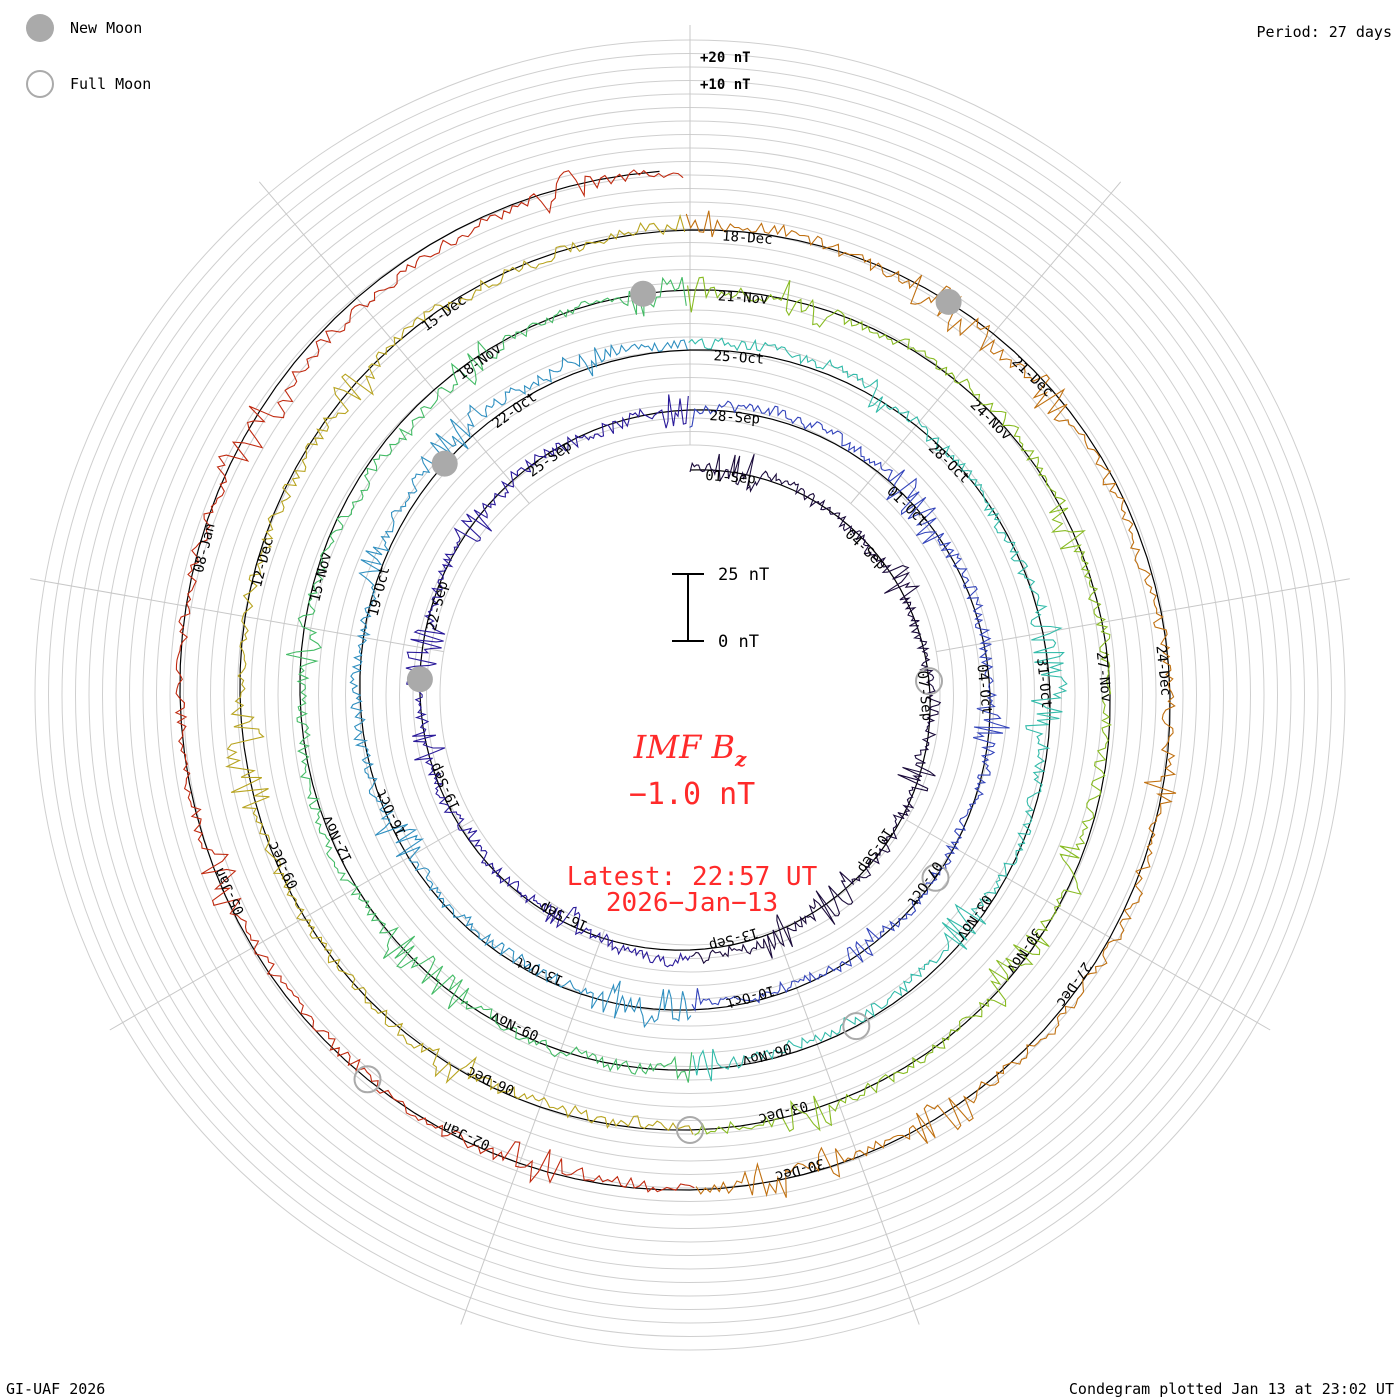  I want to click on date-label: 18-Dec, so click(748, 237).